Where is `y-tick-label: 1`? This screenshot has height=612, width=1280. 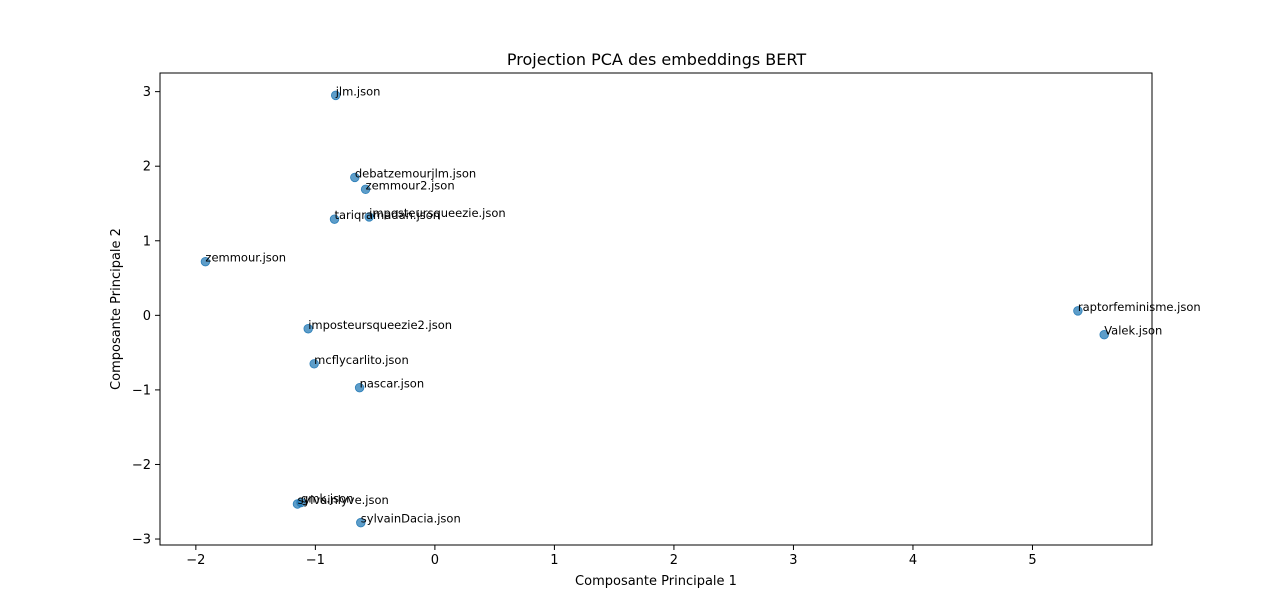
y-tick-label: 1 is located at coordinates (147, 241).